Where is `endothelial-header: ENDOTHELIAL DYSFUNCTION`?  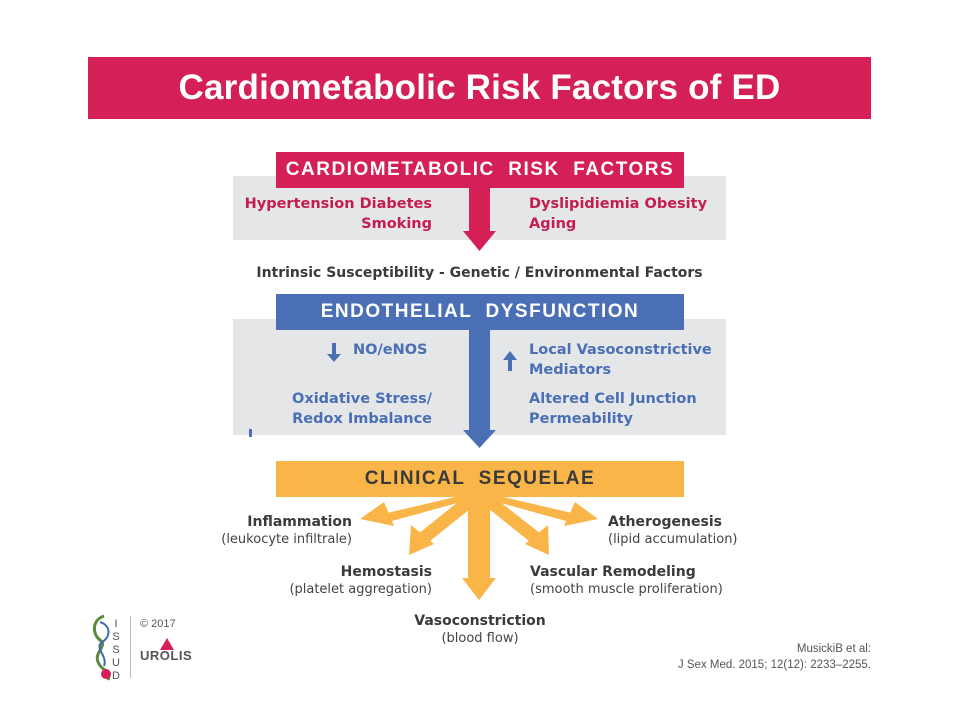 endothelial-header: ENDOTHELIAL DYSFUNCTION is located at coordinates (480, 312).